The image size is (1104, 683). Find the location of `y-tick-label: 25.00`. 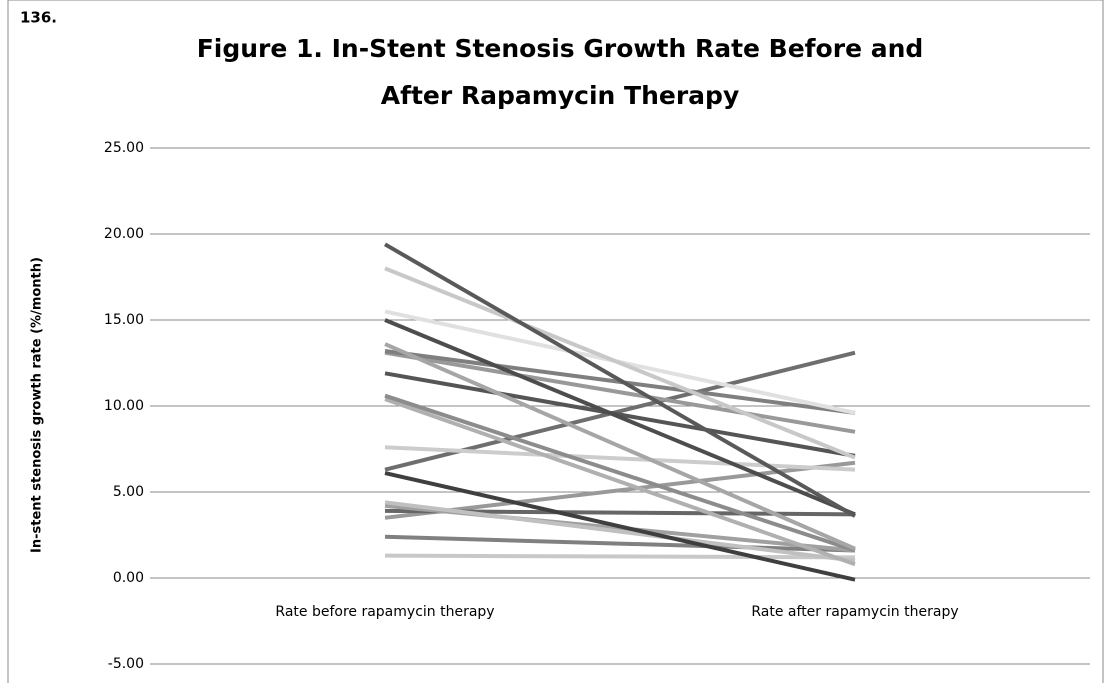

y-tick-label: 25.00 is located at coordinates (124, 148).